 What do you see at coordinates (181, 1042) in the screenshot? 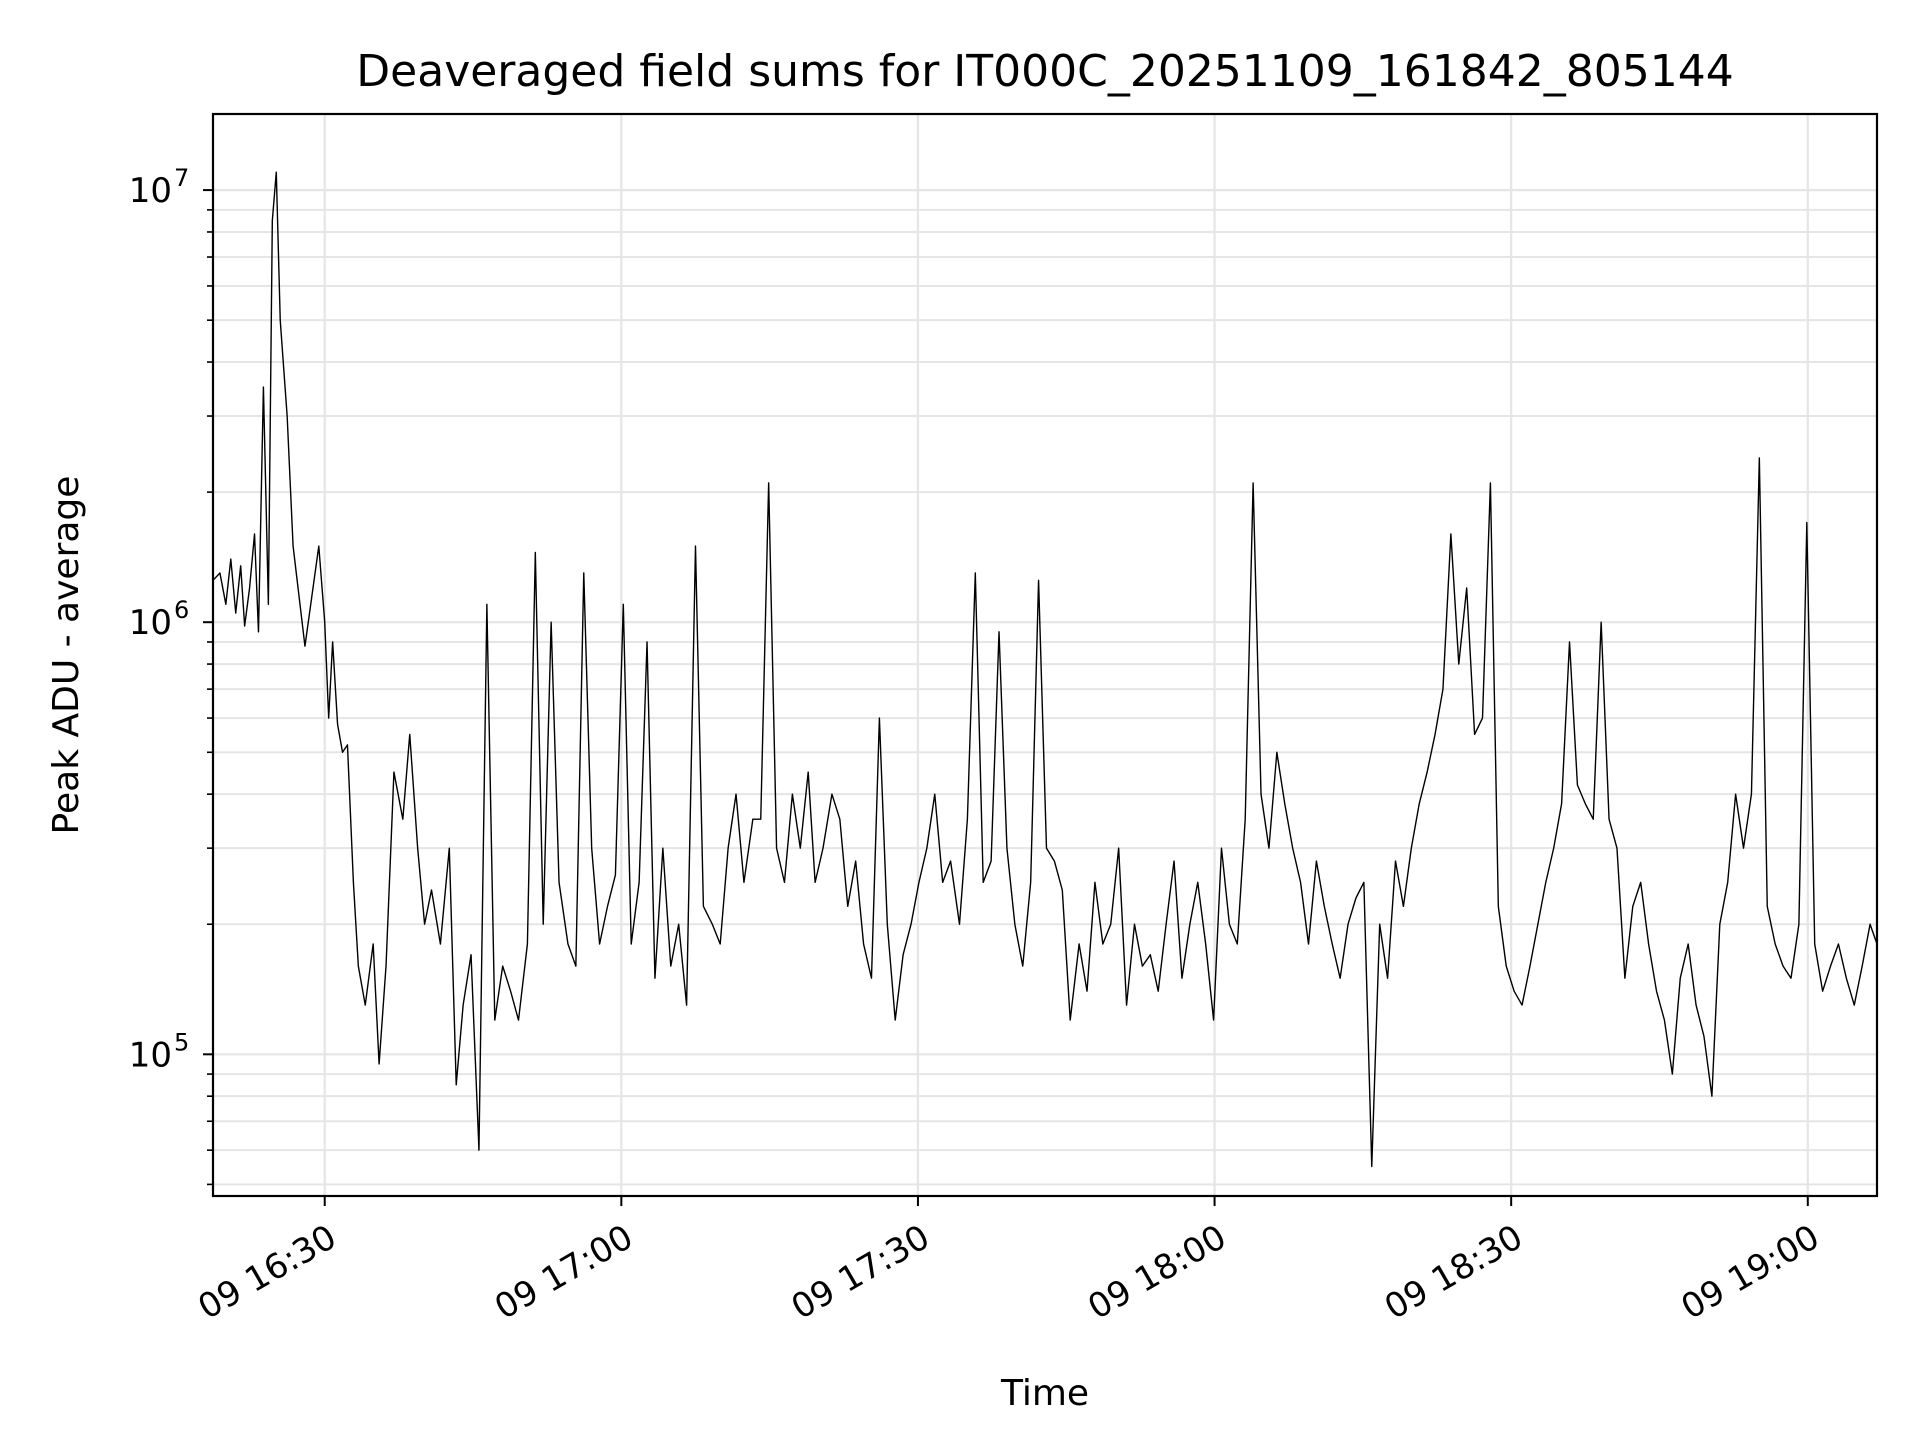
I see `y-tick-exponent: 5` at bounding box center [181, 1042].